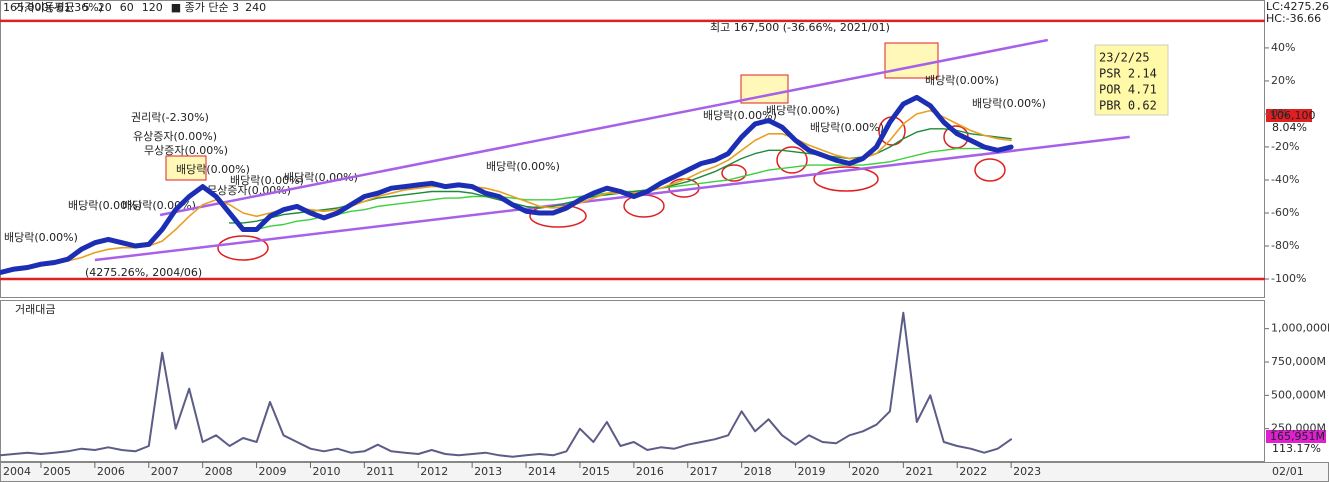 This screenshot has height=482, width=1329. I want to click on annotation: (4275.26%, 2004/06), so click(143, 272).